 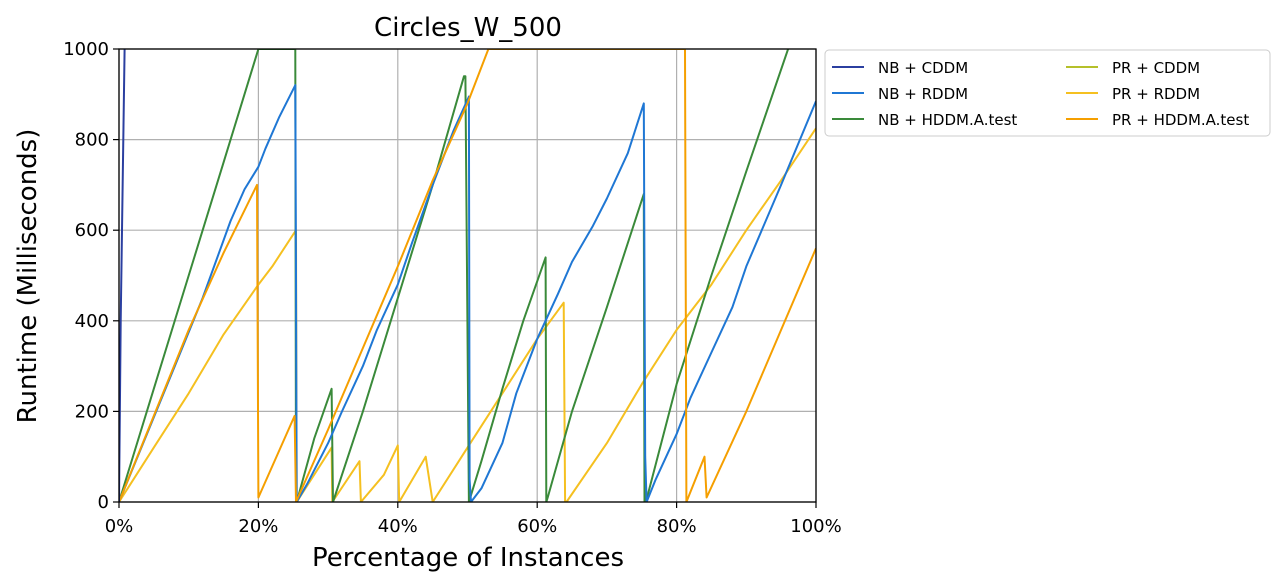 I want to click on y-tick-label: 800, so click(x=92, y=140).